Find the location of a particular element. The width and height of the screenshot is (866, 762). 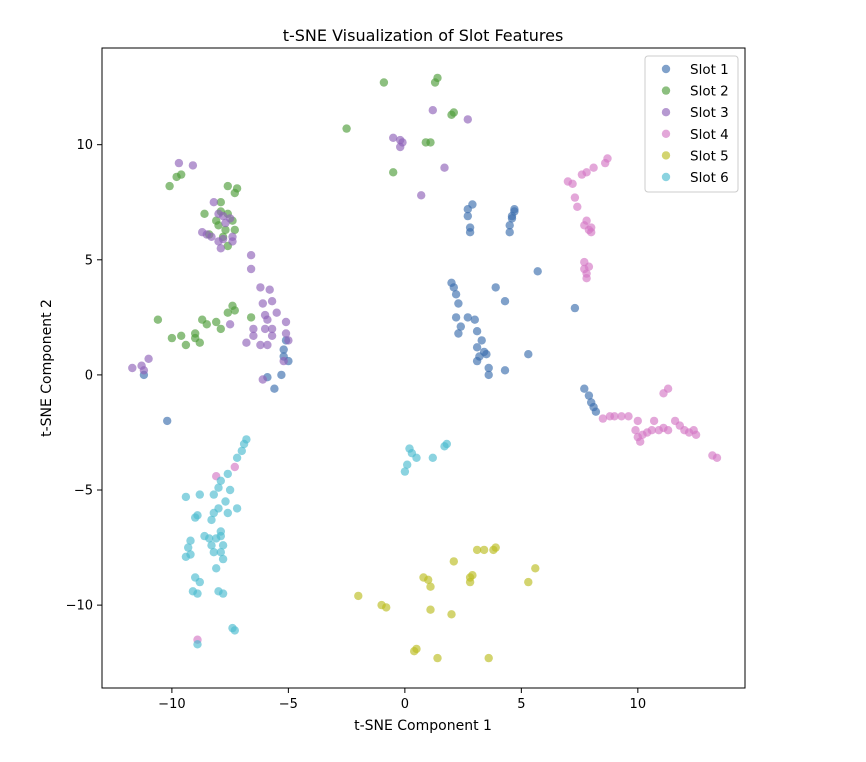

legend: Slot 1 Slot 2 Slot 3 Slot 4 Slot 5 Slot 6 is located at coordinates (691, 124).